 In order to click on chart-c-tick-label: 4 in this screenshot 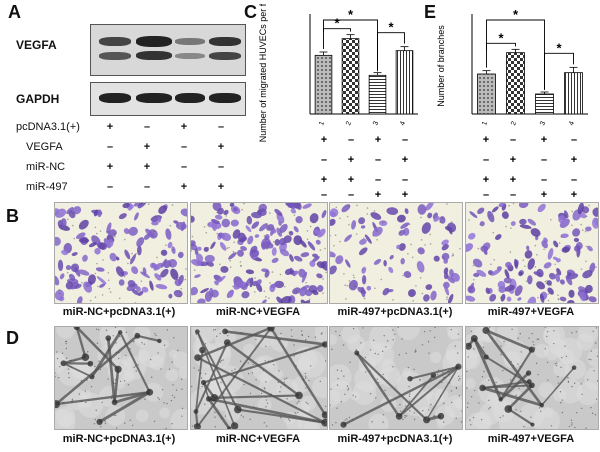, I will do `click(403, 123)`.